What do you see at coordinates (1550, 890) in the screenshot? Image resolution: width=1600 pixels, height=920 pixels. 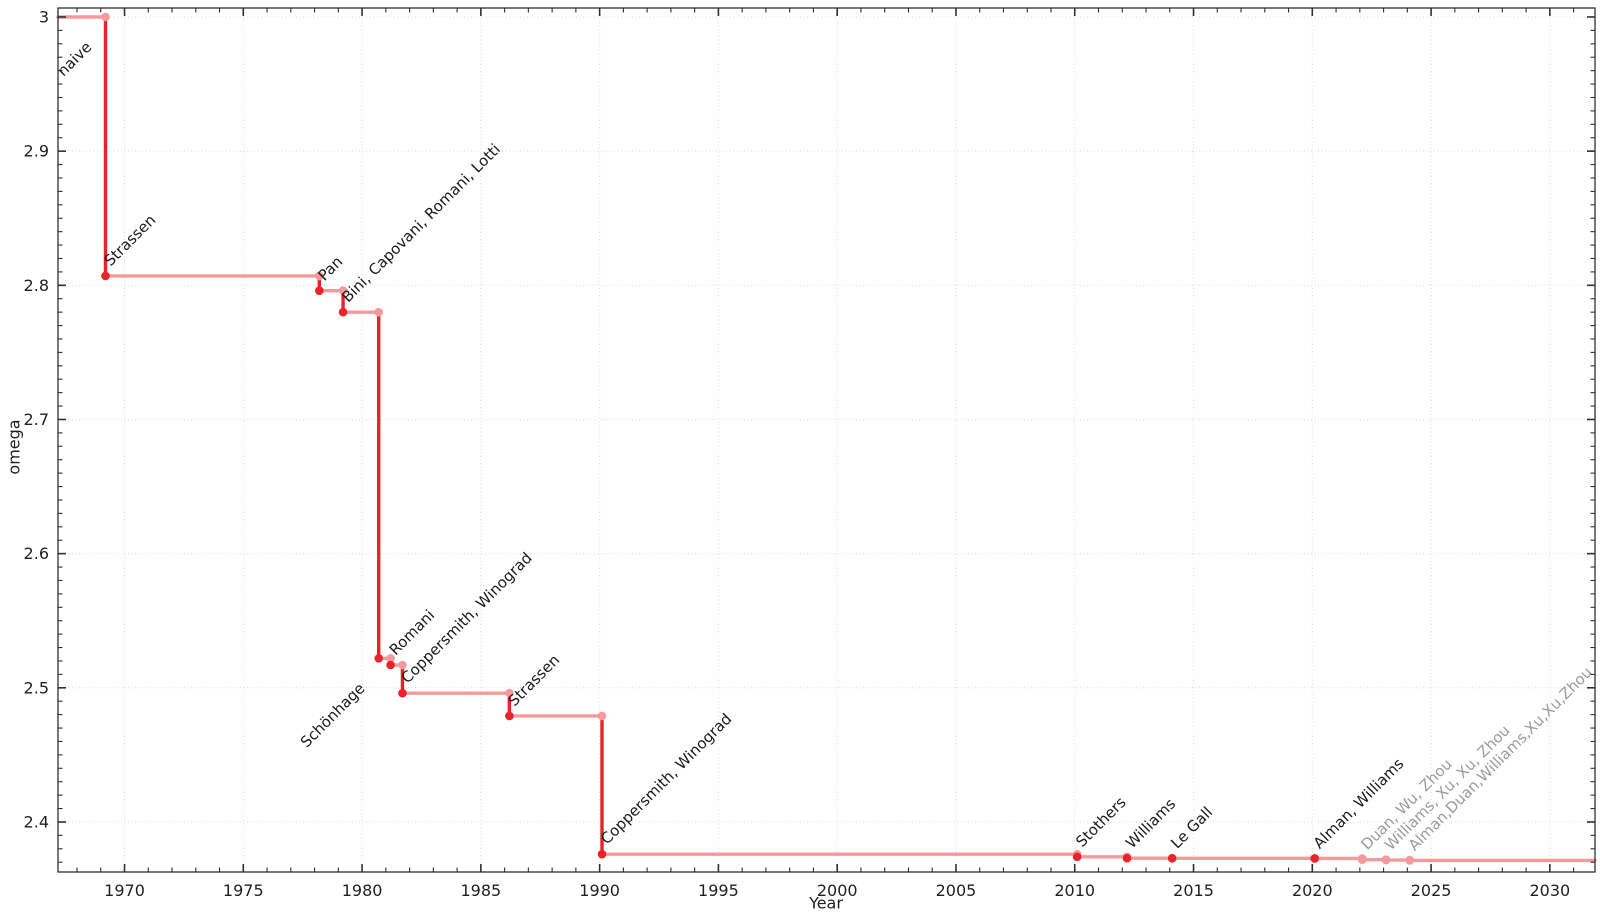 I see `x-tick-label: 2030` at bounding box center [1550, 890].